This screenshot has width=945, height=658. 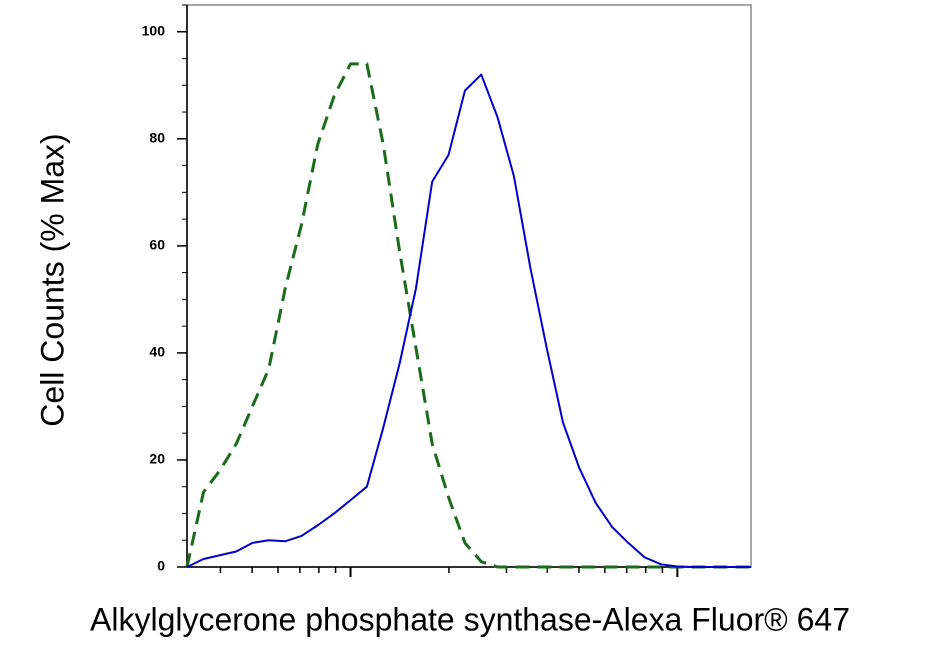 What do you see at coordinates (161, 566) in the screenshot?
I see `y-tick-label: 0` at bounding box center [161, 566].